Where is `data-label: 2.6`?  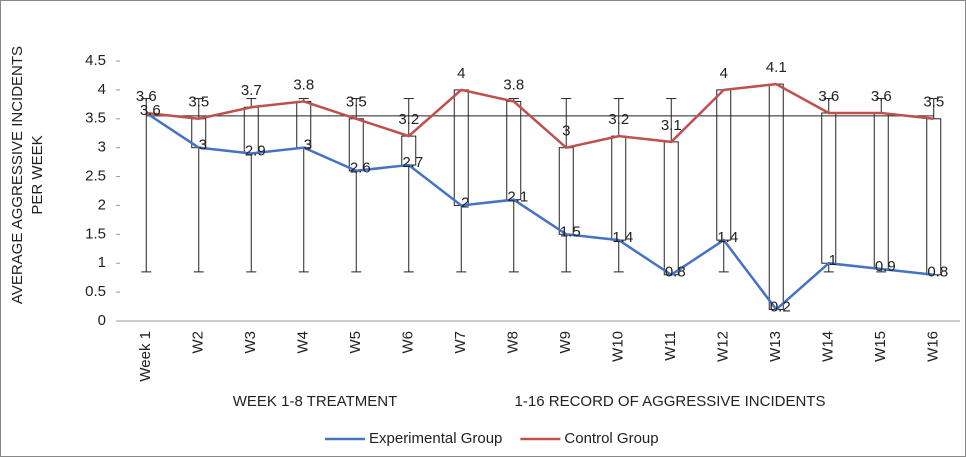
data-label: 2.6 is located at coordinates (360, 168).